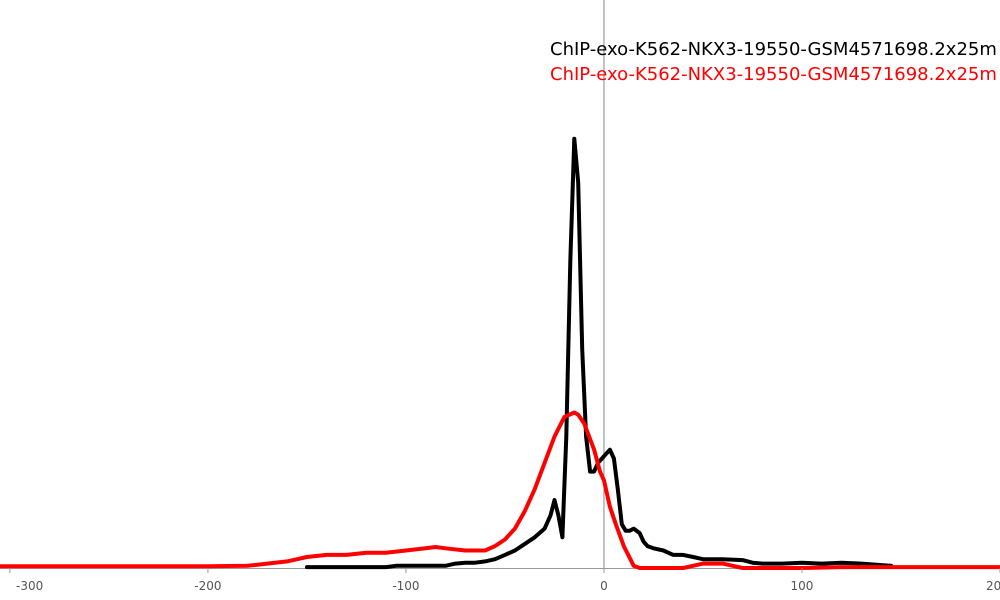 Image resolution: width=1000 pixels, height=600 pixels. What do you see at coordinates (504, 580) in the screenshot?
I see `x-axis-ticks: -300 -200 -100 0 100 200` at bounding box center [504, 580].